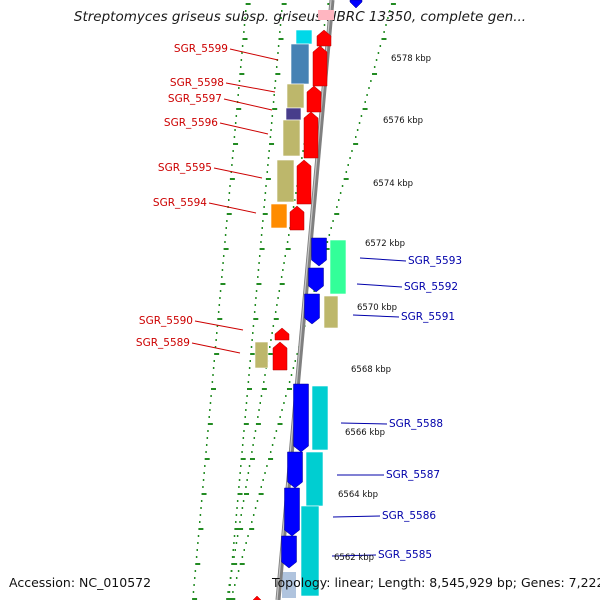  Describe the element at coordinates (195, 99) in the screenshot. I see `gene-label: SGR_5597` at that location.